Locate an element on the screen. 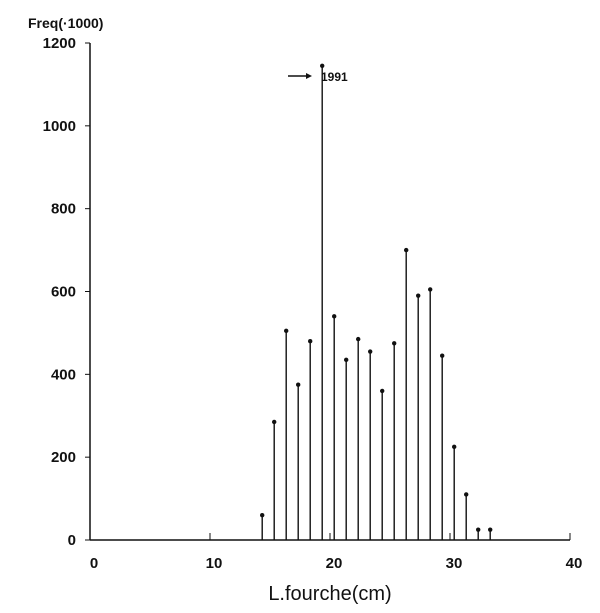  x-tick-label: 40 is located at coordinates (574, 563).